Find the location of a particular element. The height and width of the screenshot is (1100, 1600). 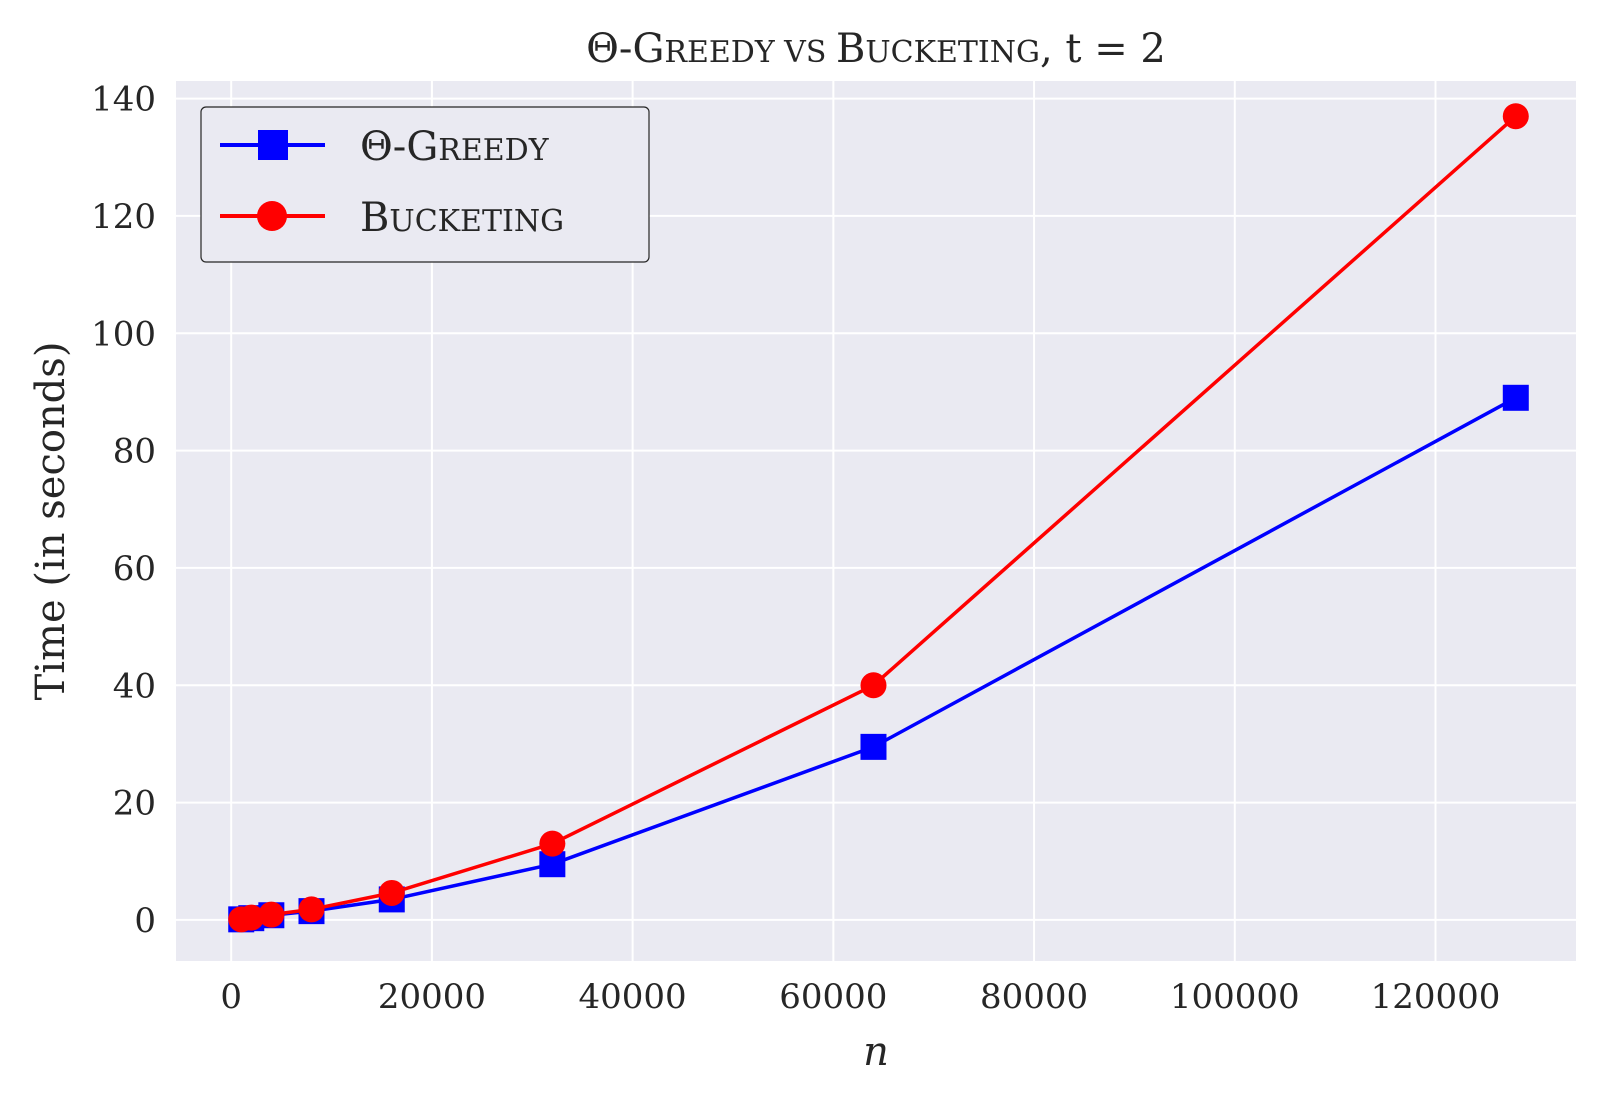

y-tick-label: 0 is located at coordinates (145, 921).